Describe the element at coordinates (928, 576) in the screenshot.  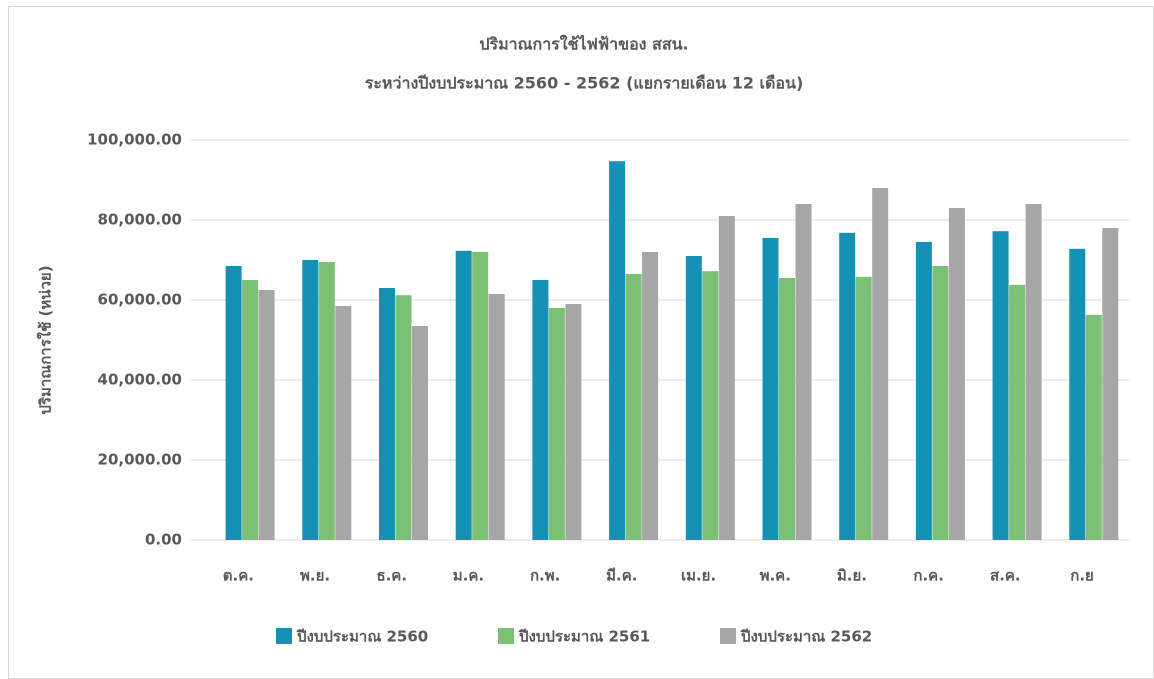
I see `x-tick-label: ก.ค.` at that location.